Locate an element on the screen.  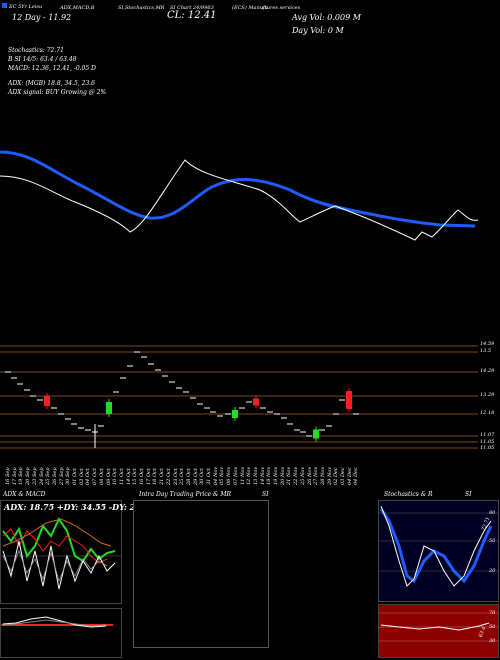
stoch-level-50: 50 is located at coordinates (492, 541).